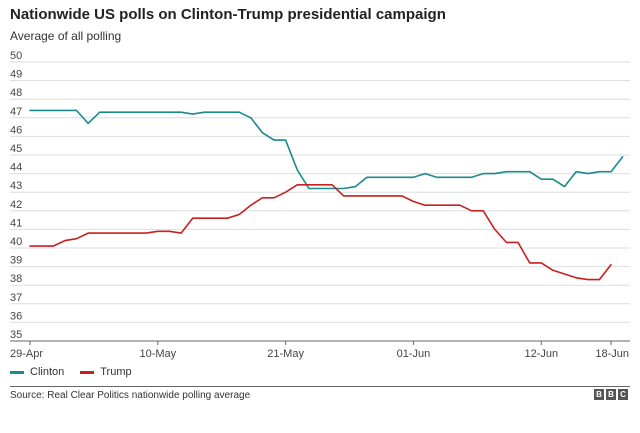  What do you see at coordinates (87, 372) in the screenshot?
I see `legend-swatch-trump` at bounding box center [87, 372].